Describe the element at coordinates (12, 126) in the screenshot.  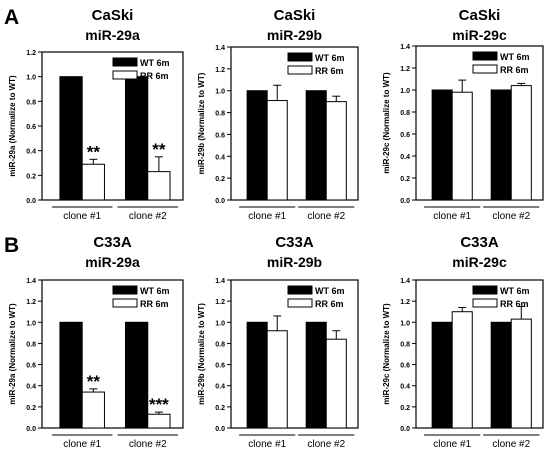
I see `y-axis-label: miR-29a (Normalize to WT)` at that location.